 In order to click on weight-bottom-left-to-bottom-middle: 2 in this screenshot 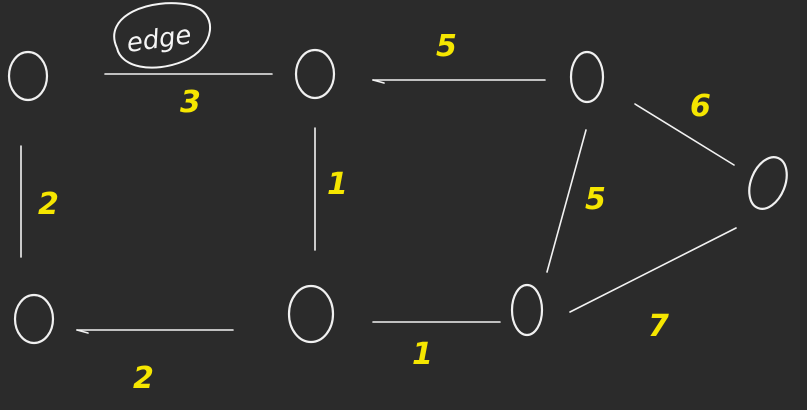, I will do `click(143, 378)`.